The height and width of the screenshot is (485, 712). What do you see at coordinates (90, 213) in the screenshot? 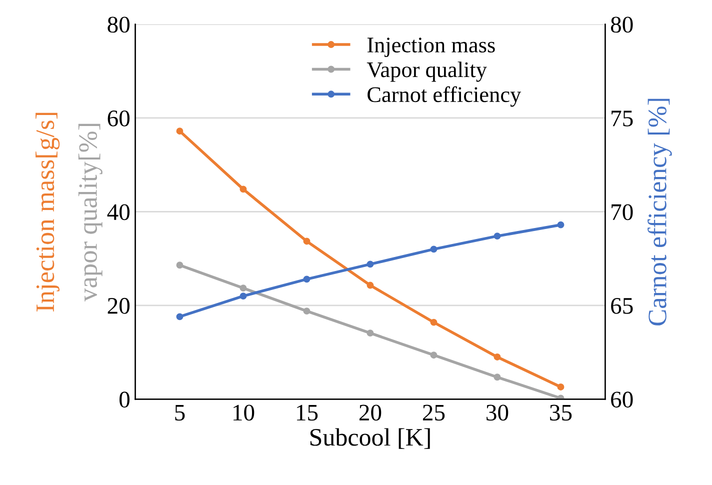
I see `text: vapor quality[%]` at bounding box center [90, 213].